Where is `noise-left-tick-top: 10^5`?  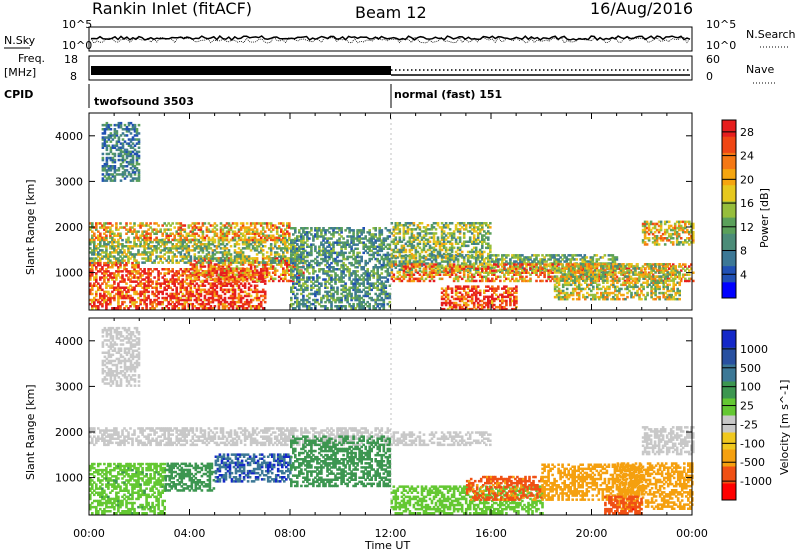 noise-left-tick-top: 10^5 is located at coordinates (77, 24).